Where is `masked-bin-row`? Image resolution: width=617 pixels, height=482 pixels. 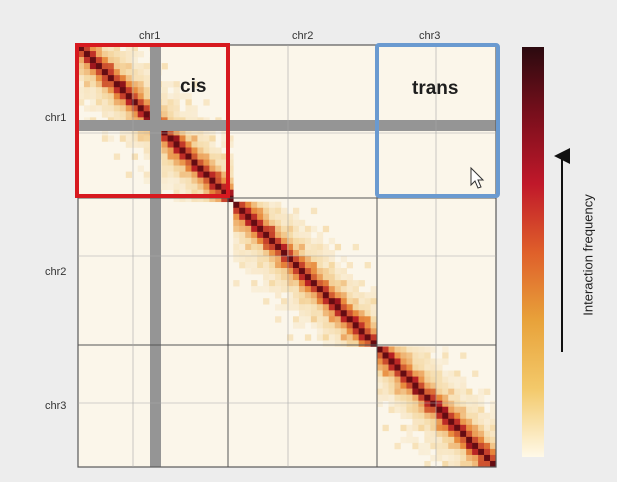 masked-bin-row is located at coordinates (287, 125).